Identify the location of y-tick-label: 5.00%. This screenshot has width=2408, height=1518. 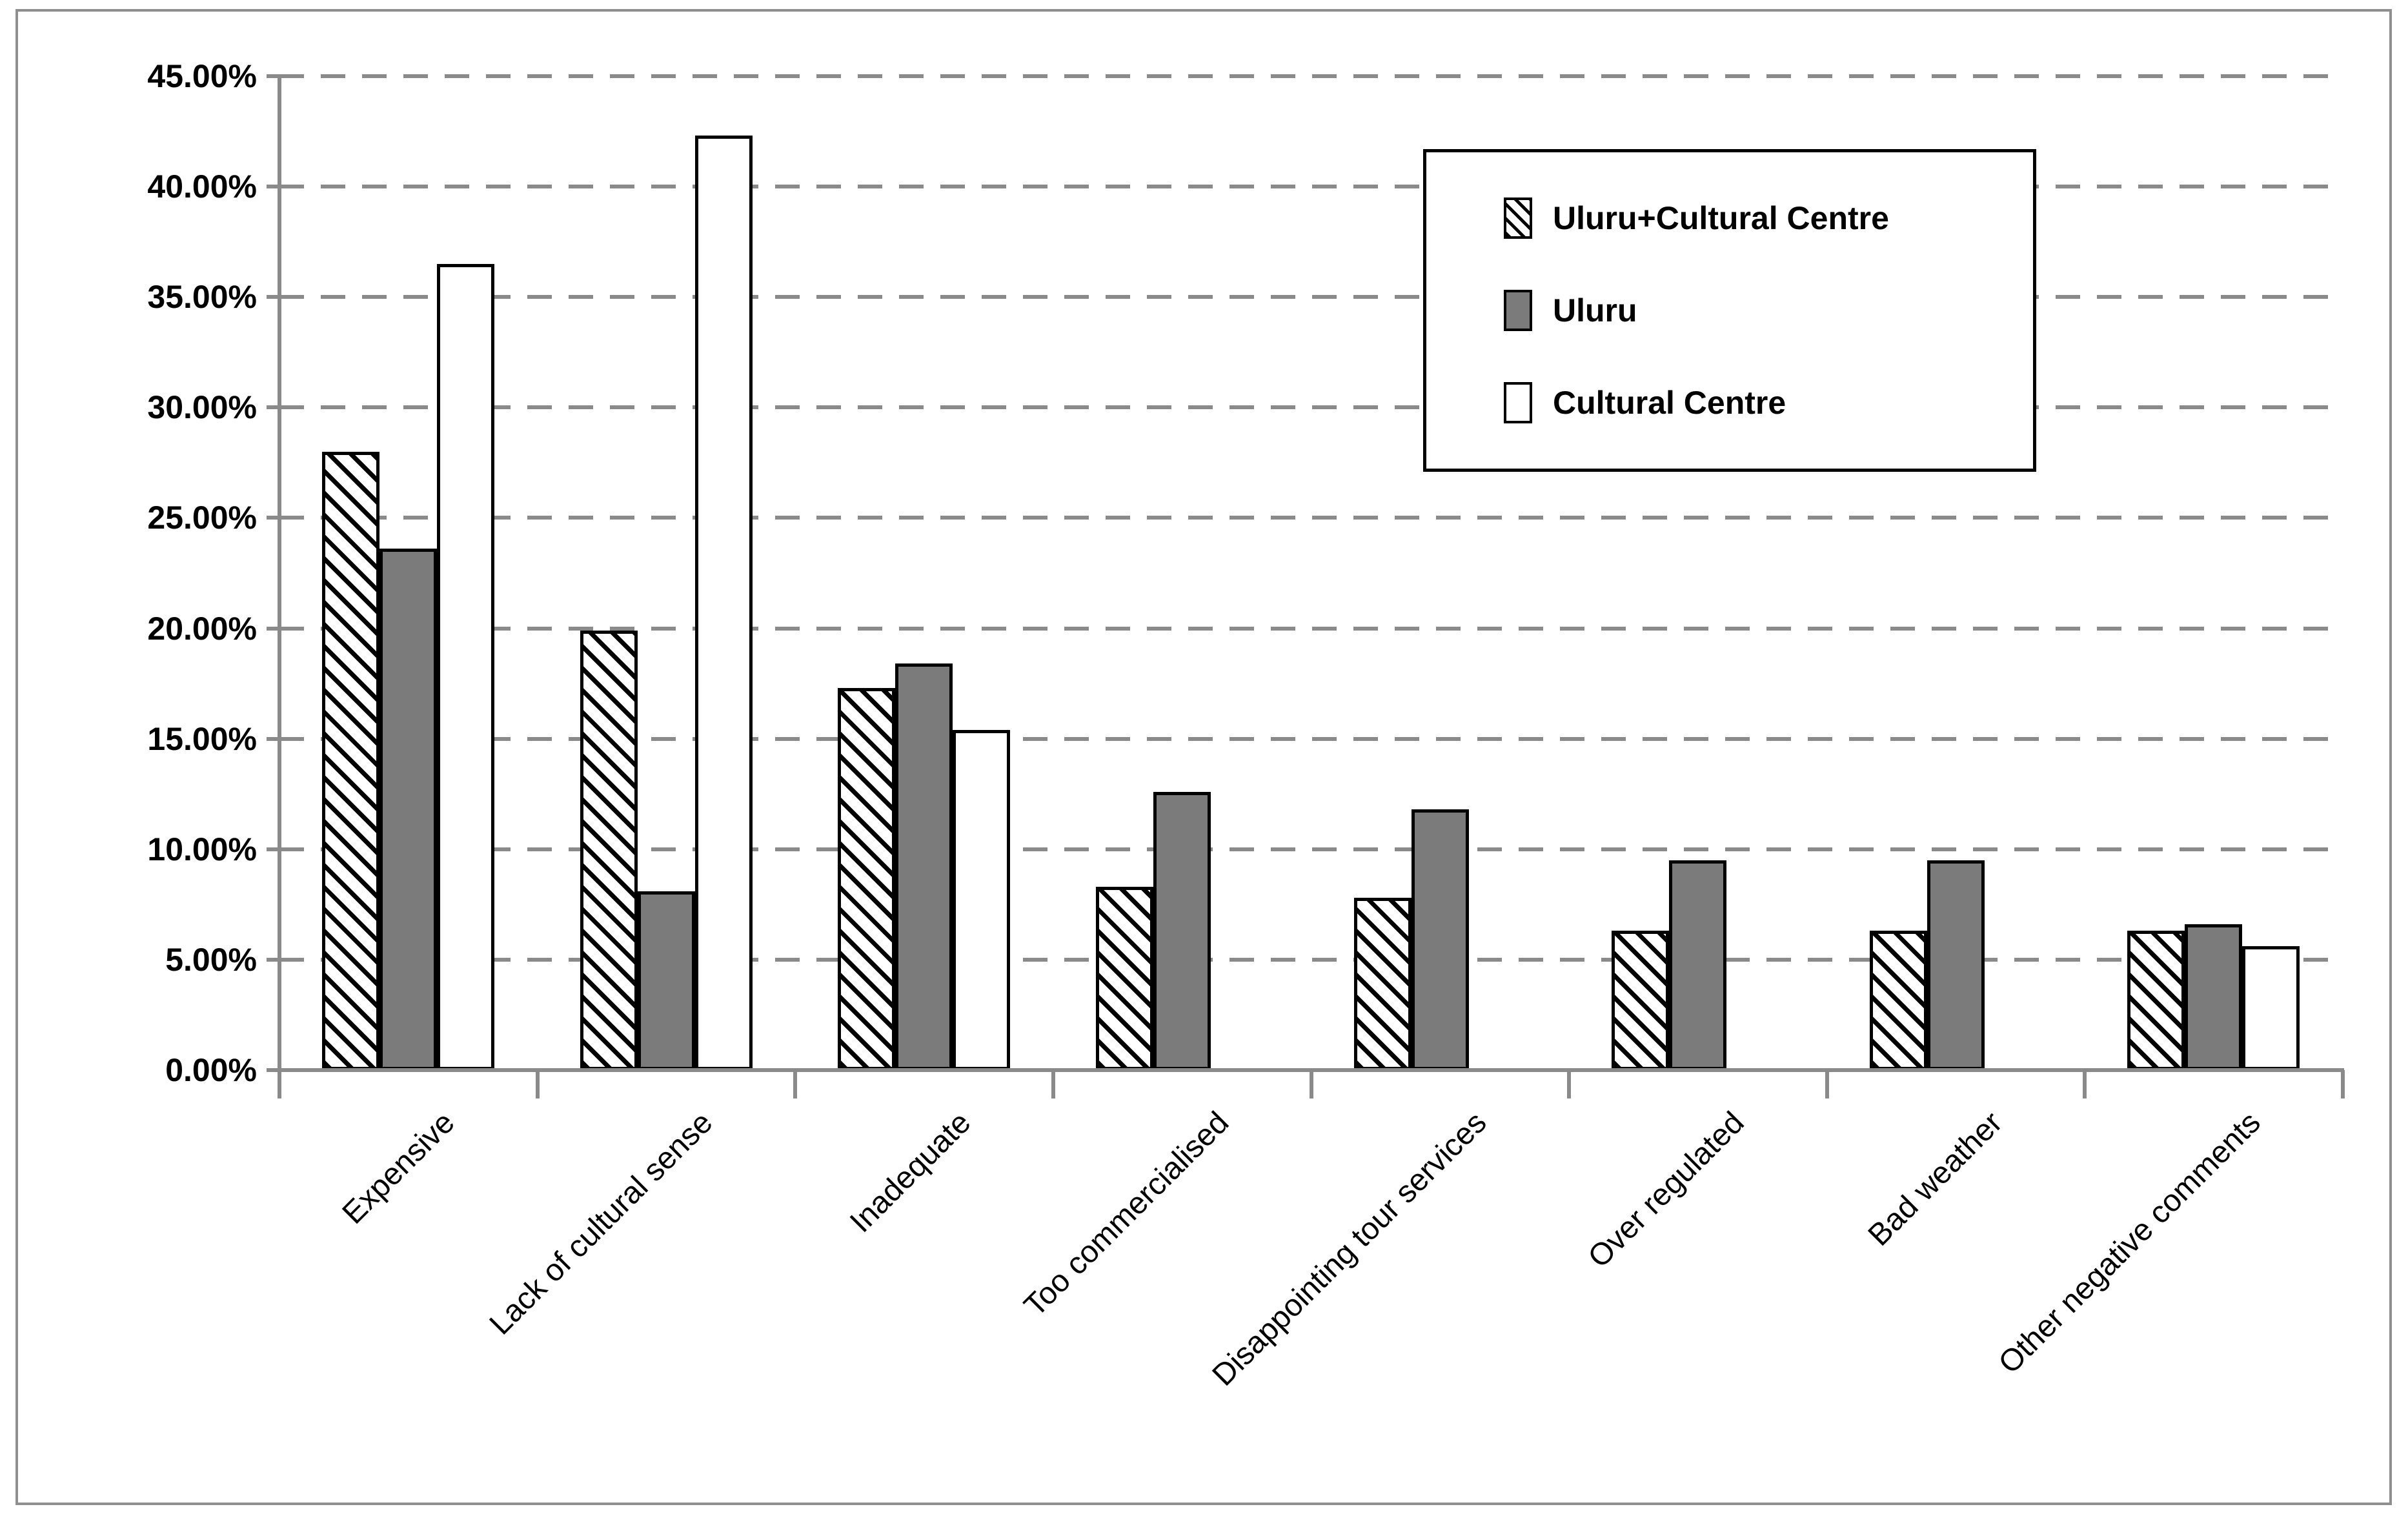
(211, 959).